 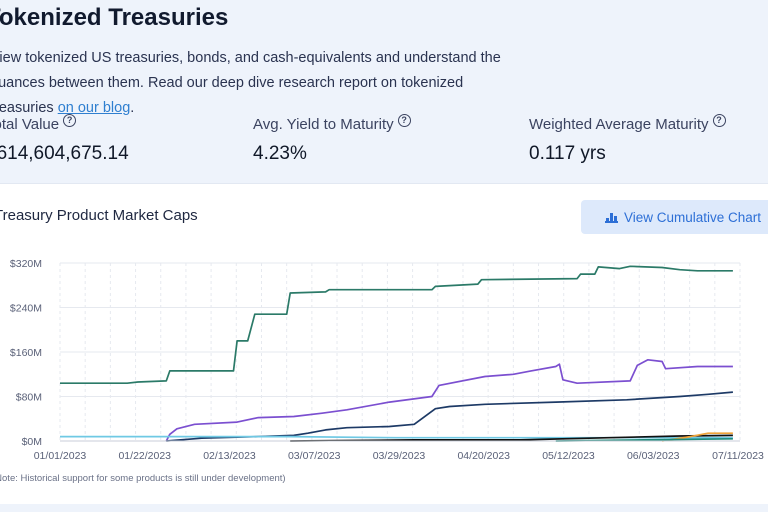 What do you see at coordinates (568, 456) in the screenshot?
I see `x-tick-label: 05/12/2023` at bounding box center [568, 456].